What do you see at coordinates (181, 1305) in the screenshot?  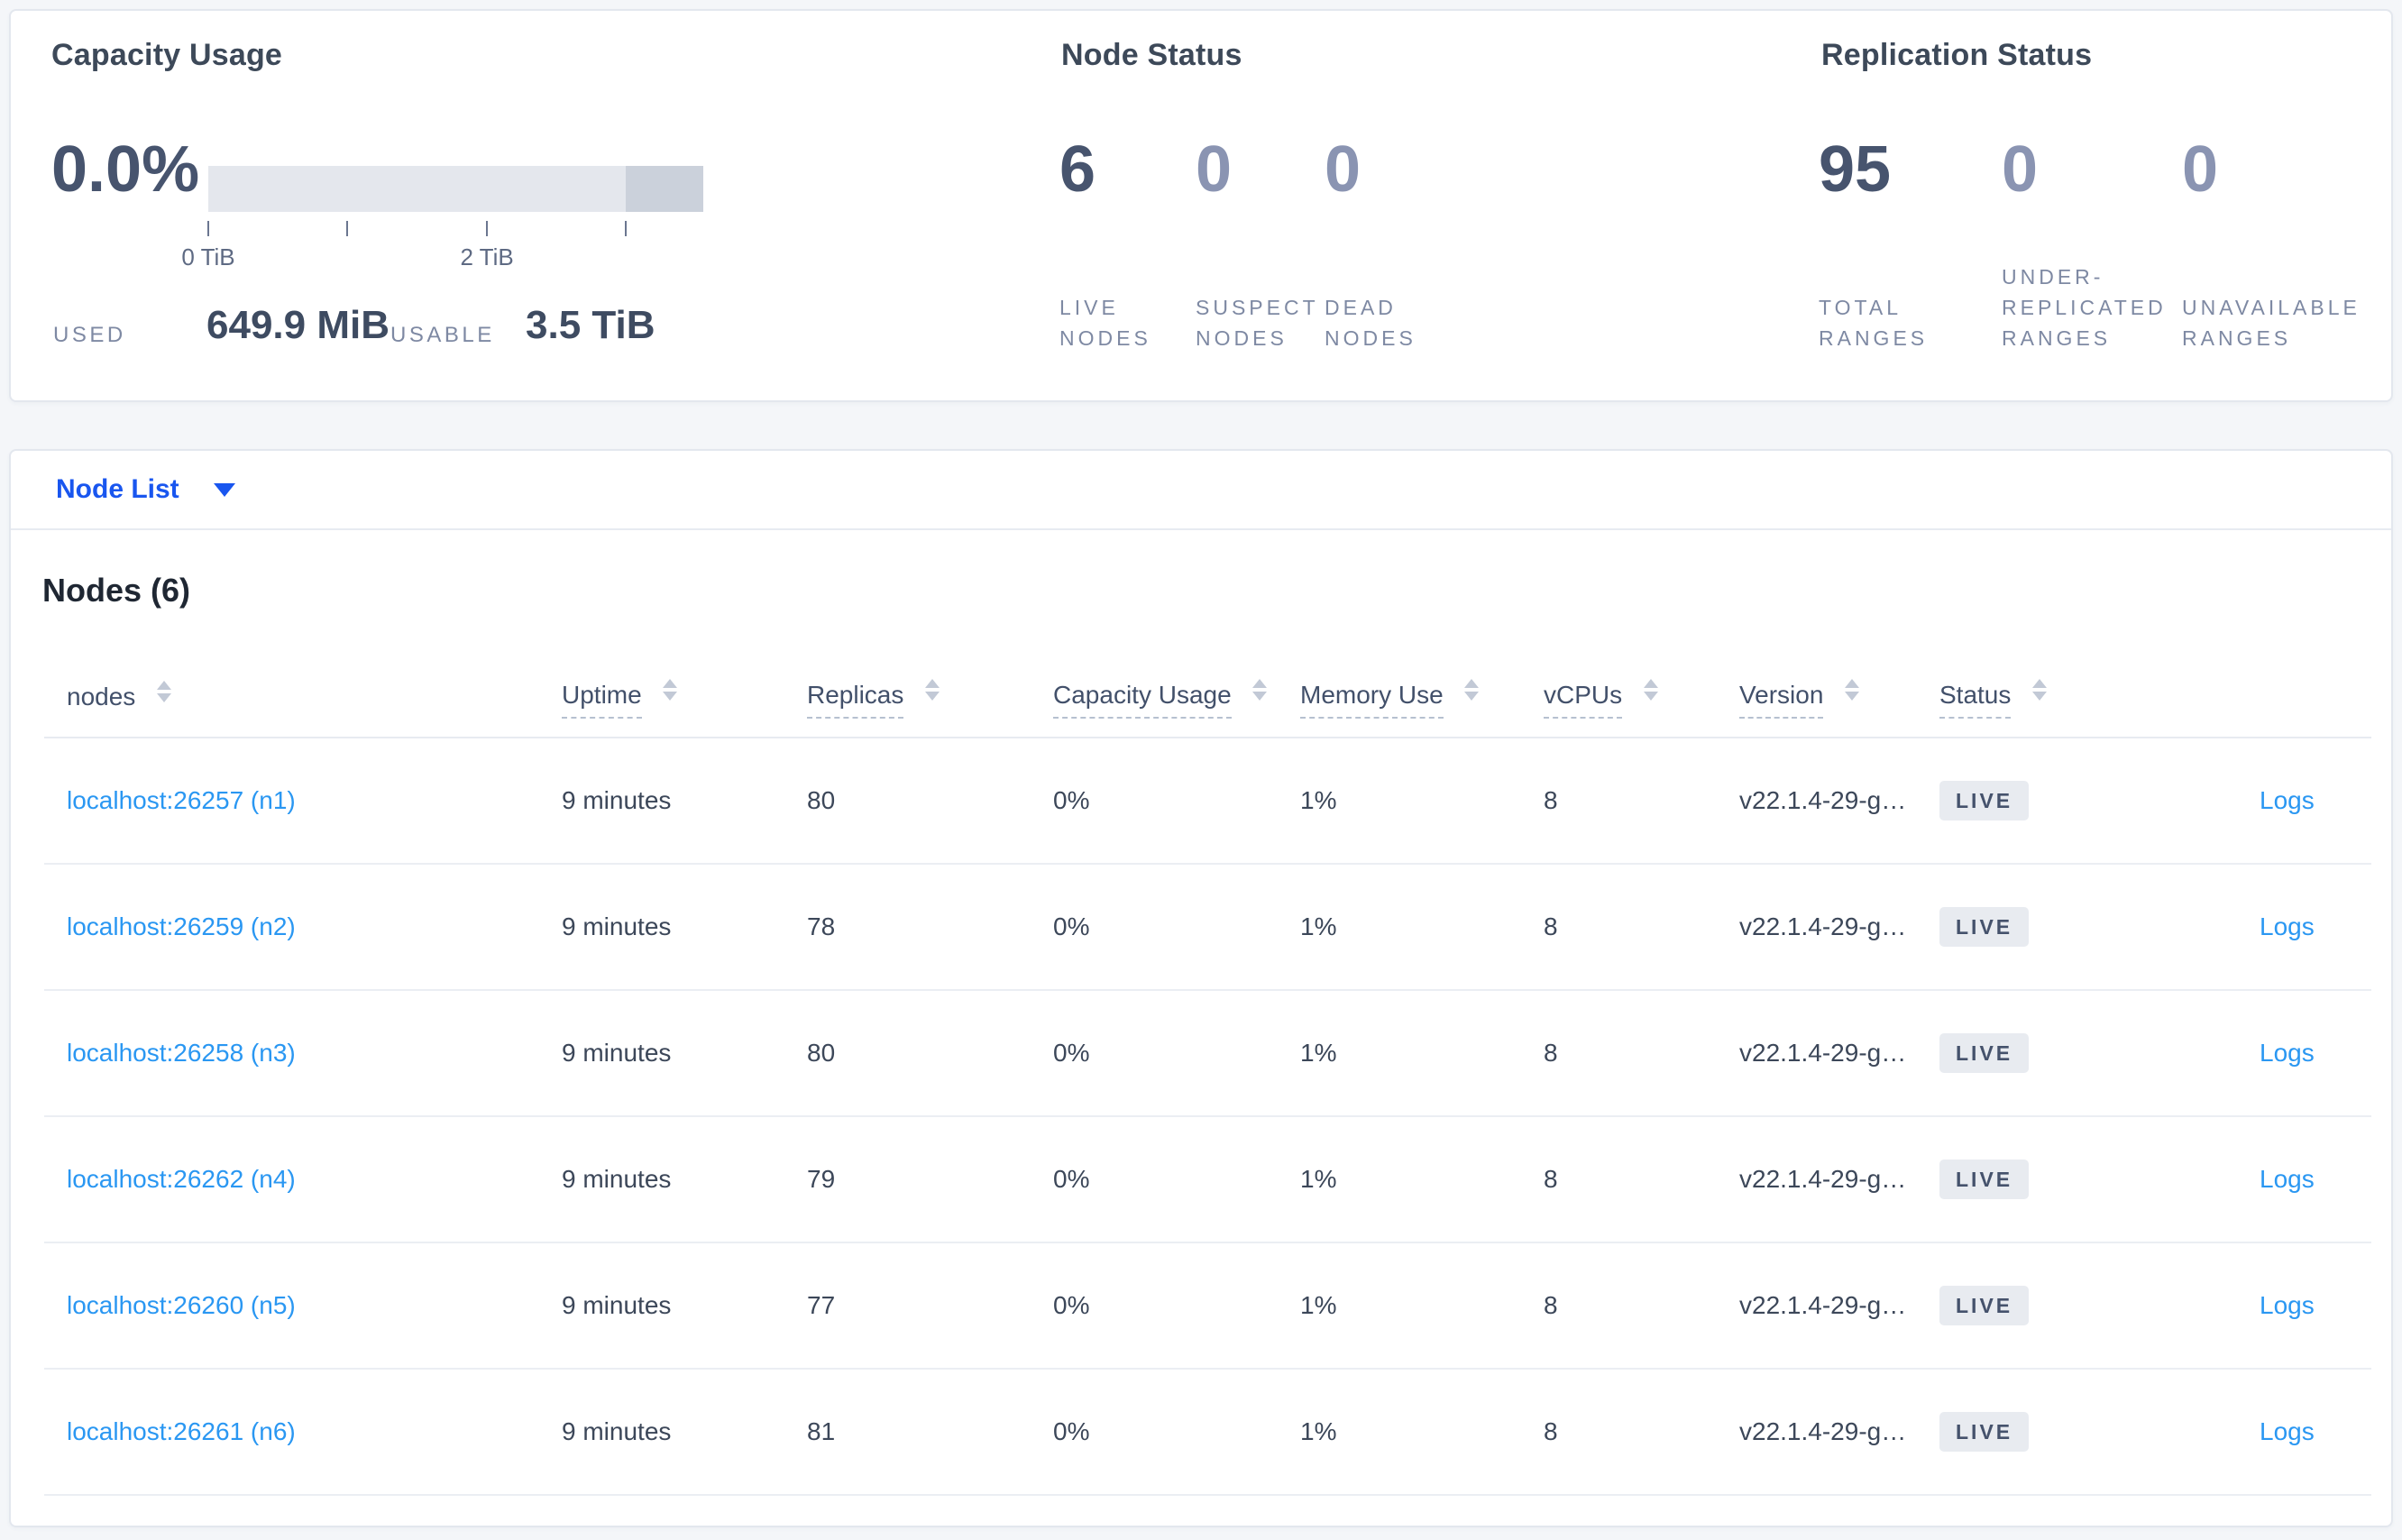 I see `node-link: localhost:26260 (n5)` at bounding box center [181, 1305].